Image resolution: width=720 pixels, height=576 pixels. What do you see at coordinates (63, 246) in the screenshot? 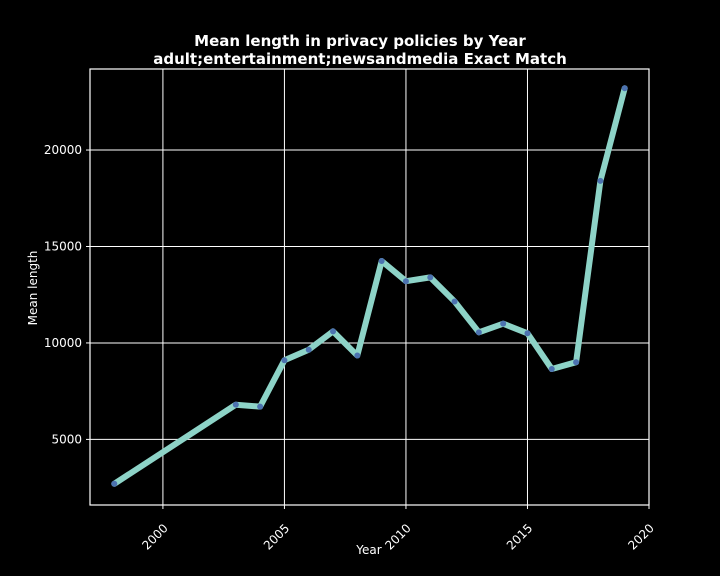
I see `y-tick-label: 15000` at bounding box center [63, 246].